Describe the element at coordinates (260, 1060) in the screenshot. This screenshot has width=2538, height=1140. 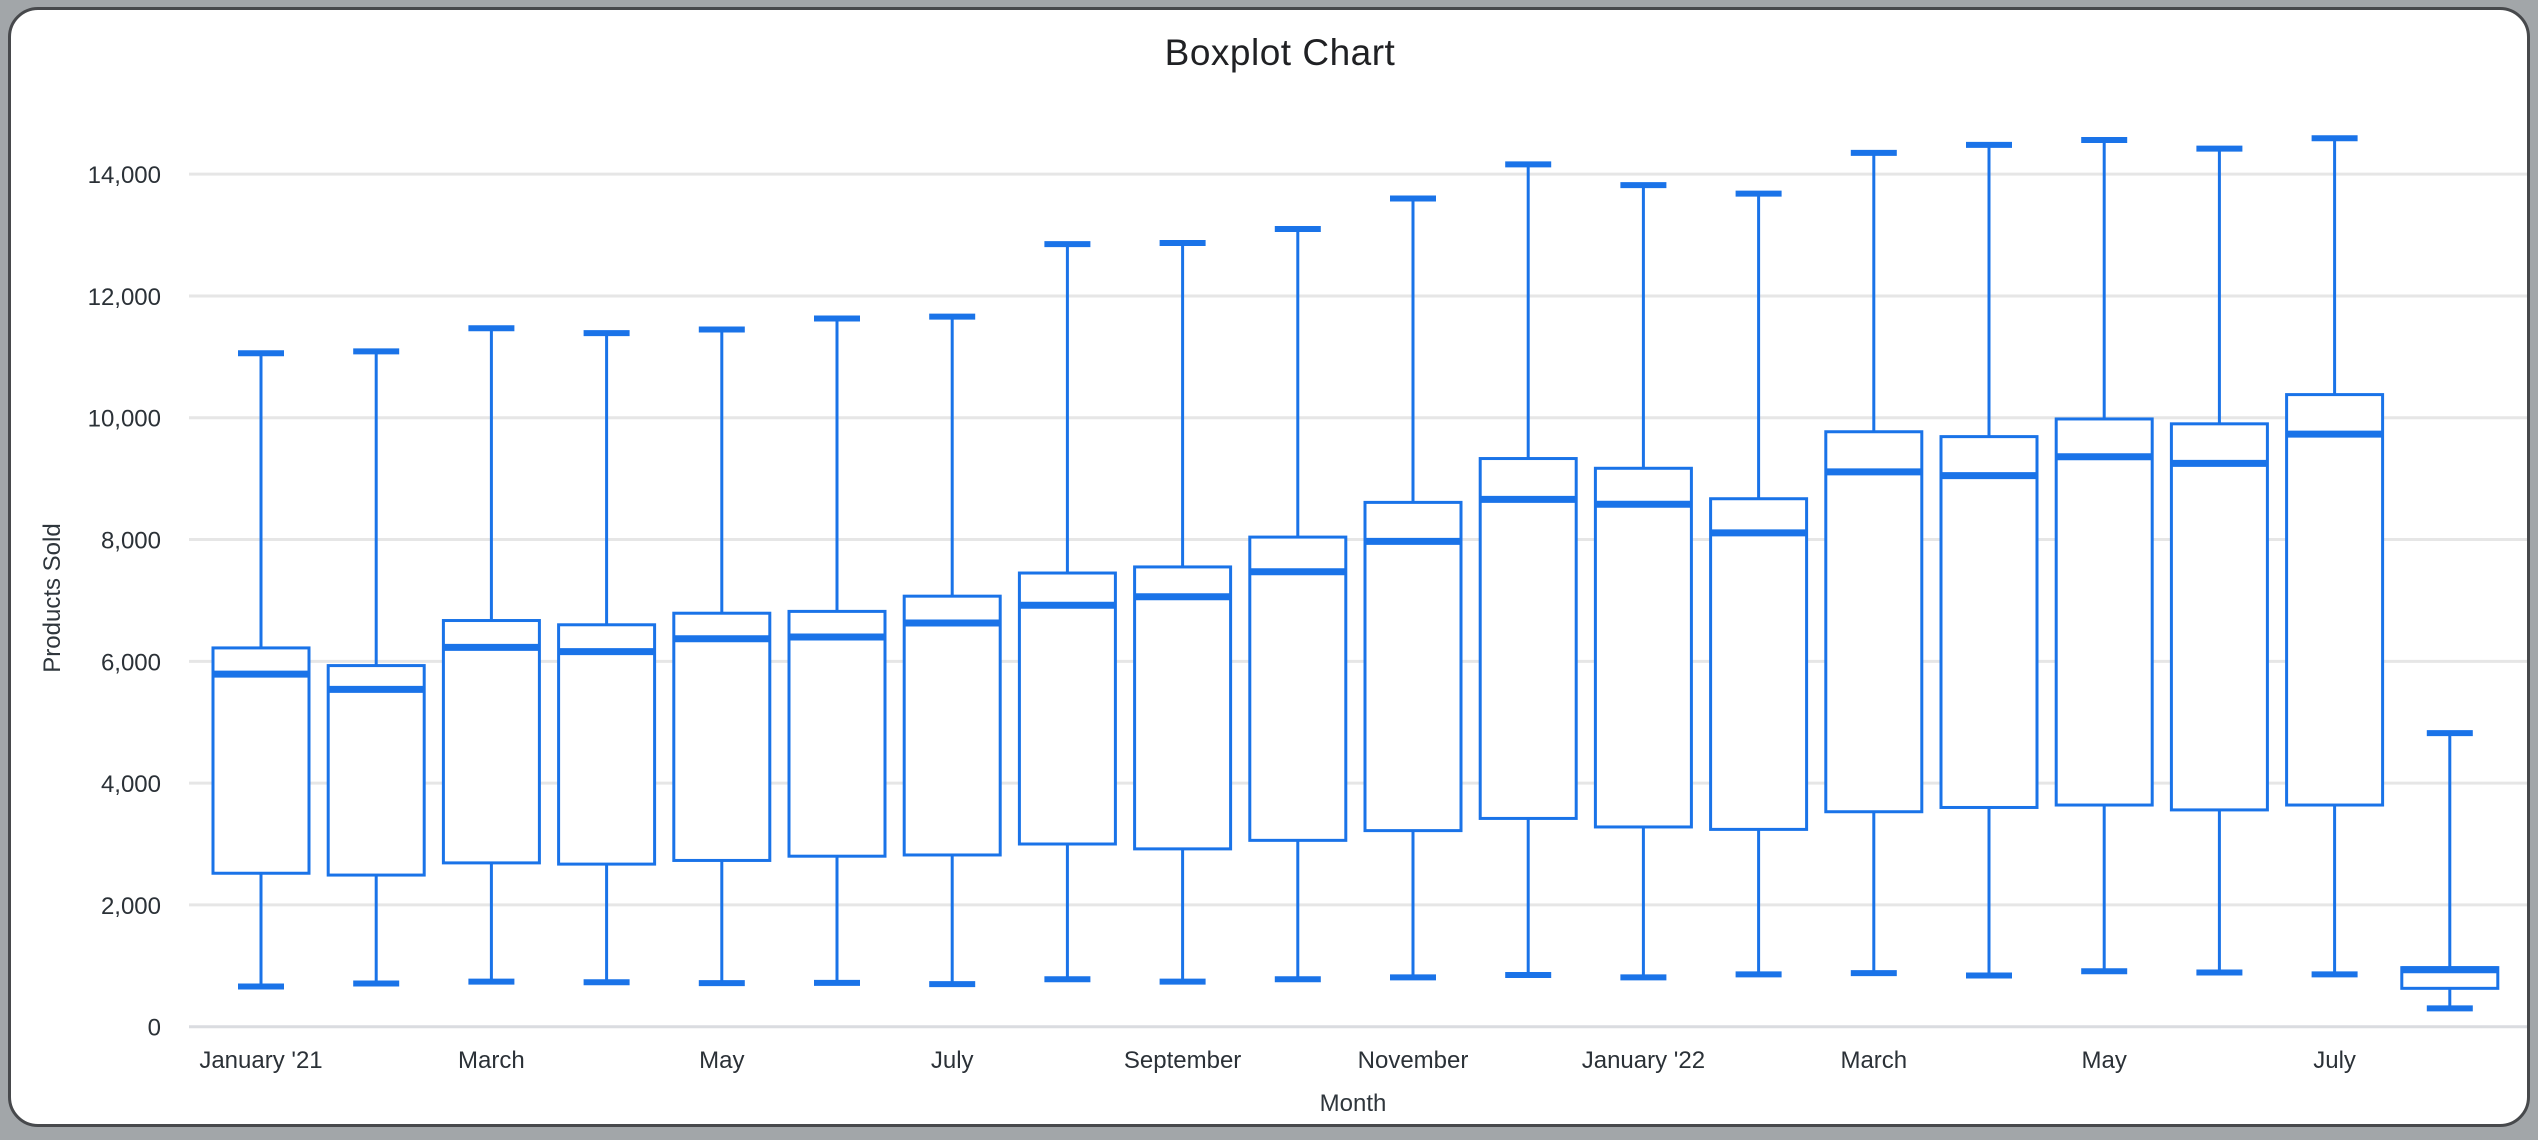
I see `x-tick-label: January '21` at that location.